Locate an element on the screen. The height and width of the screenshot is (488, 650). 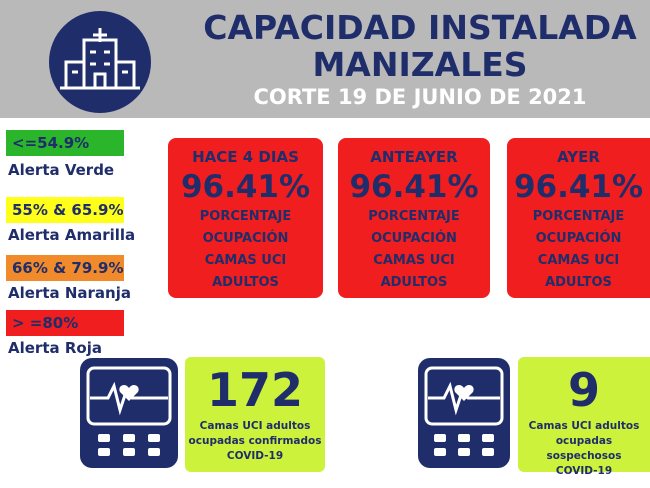
stat-value: 172 is located at coordinates (255, 390).